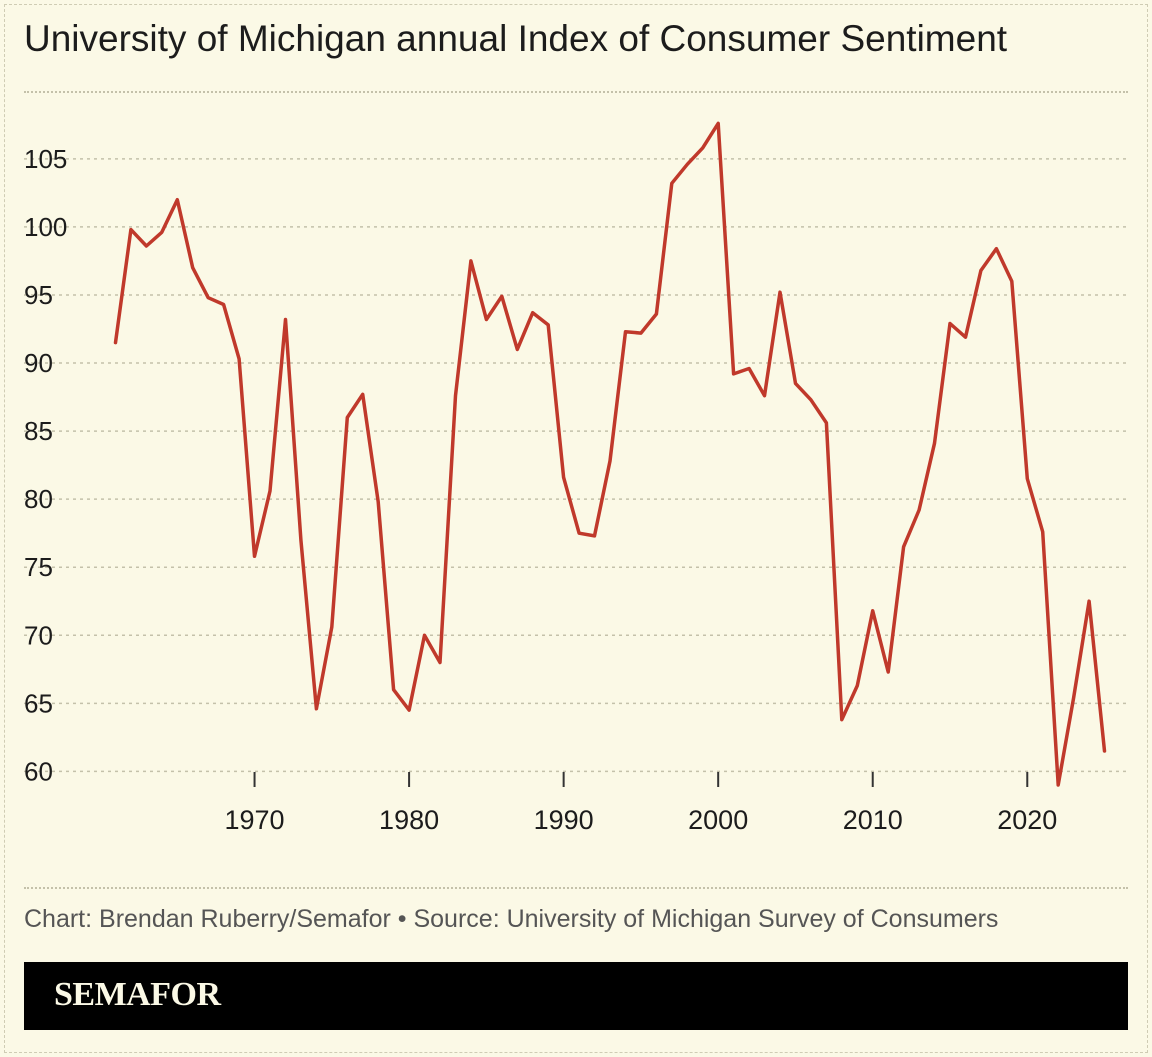 The height and width of the screenshot is (1057, 1152). Describe the element at coordinates (873, 820) in the screenshot. I see `x-tick-label-2010: 2010` at that location.